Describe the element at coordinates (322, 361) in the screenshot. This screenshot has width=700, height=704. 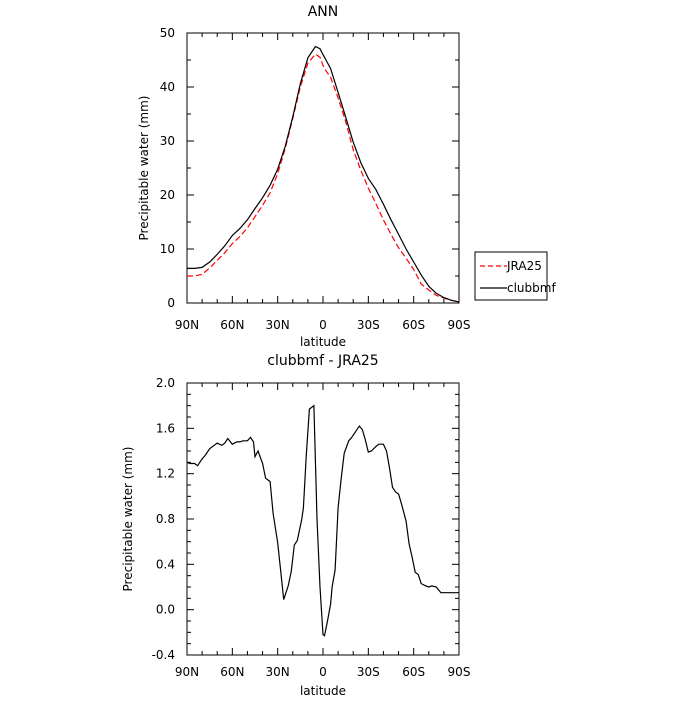
I see `chart-title: clubbmf - JRA25` at that location.